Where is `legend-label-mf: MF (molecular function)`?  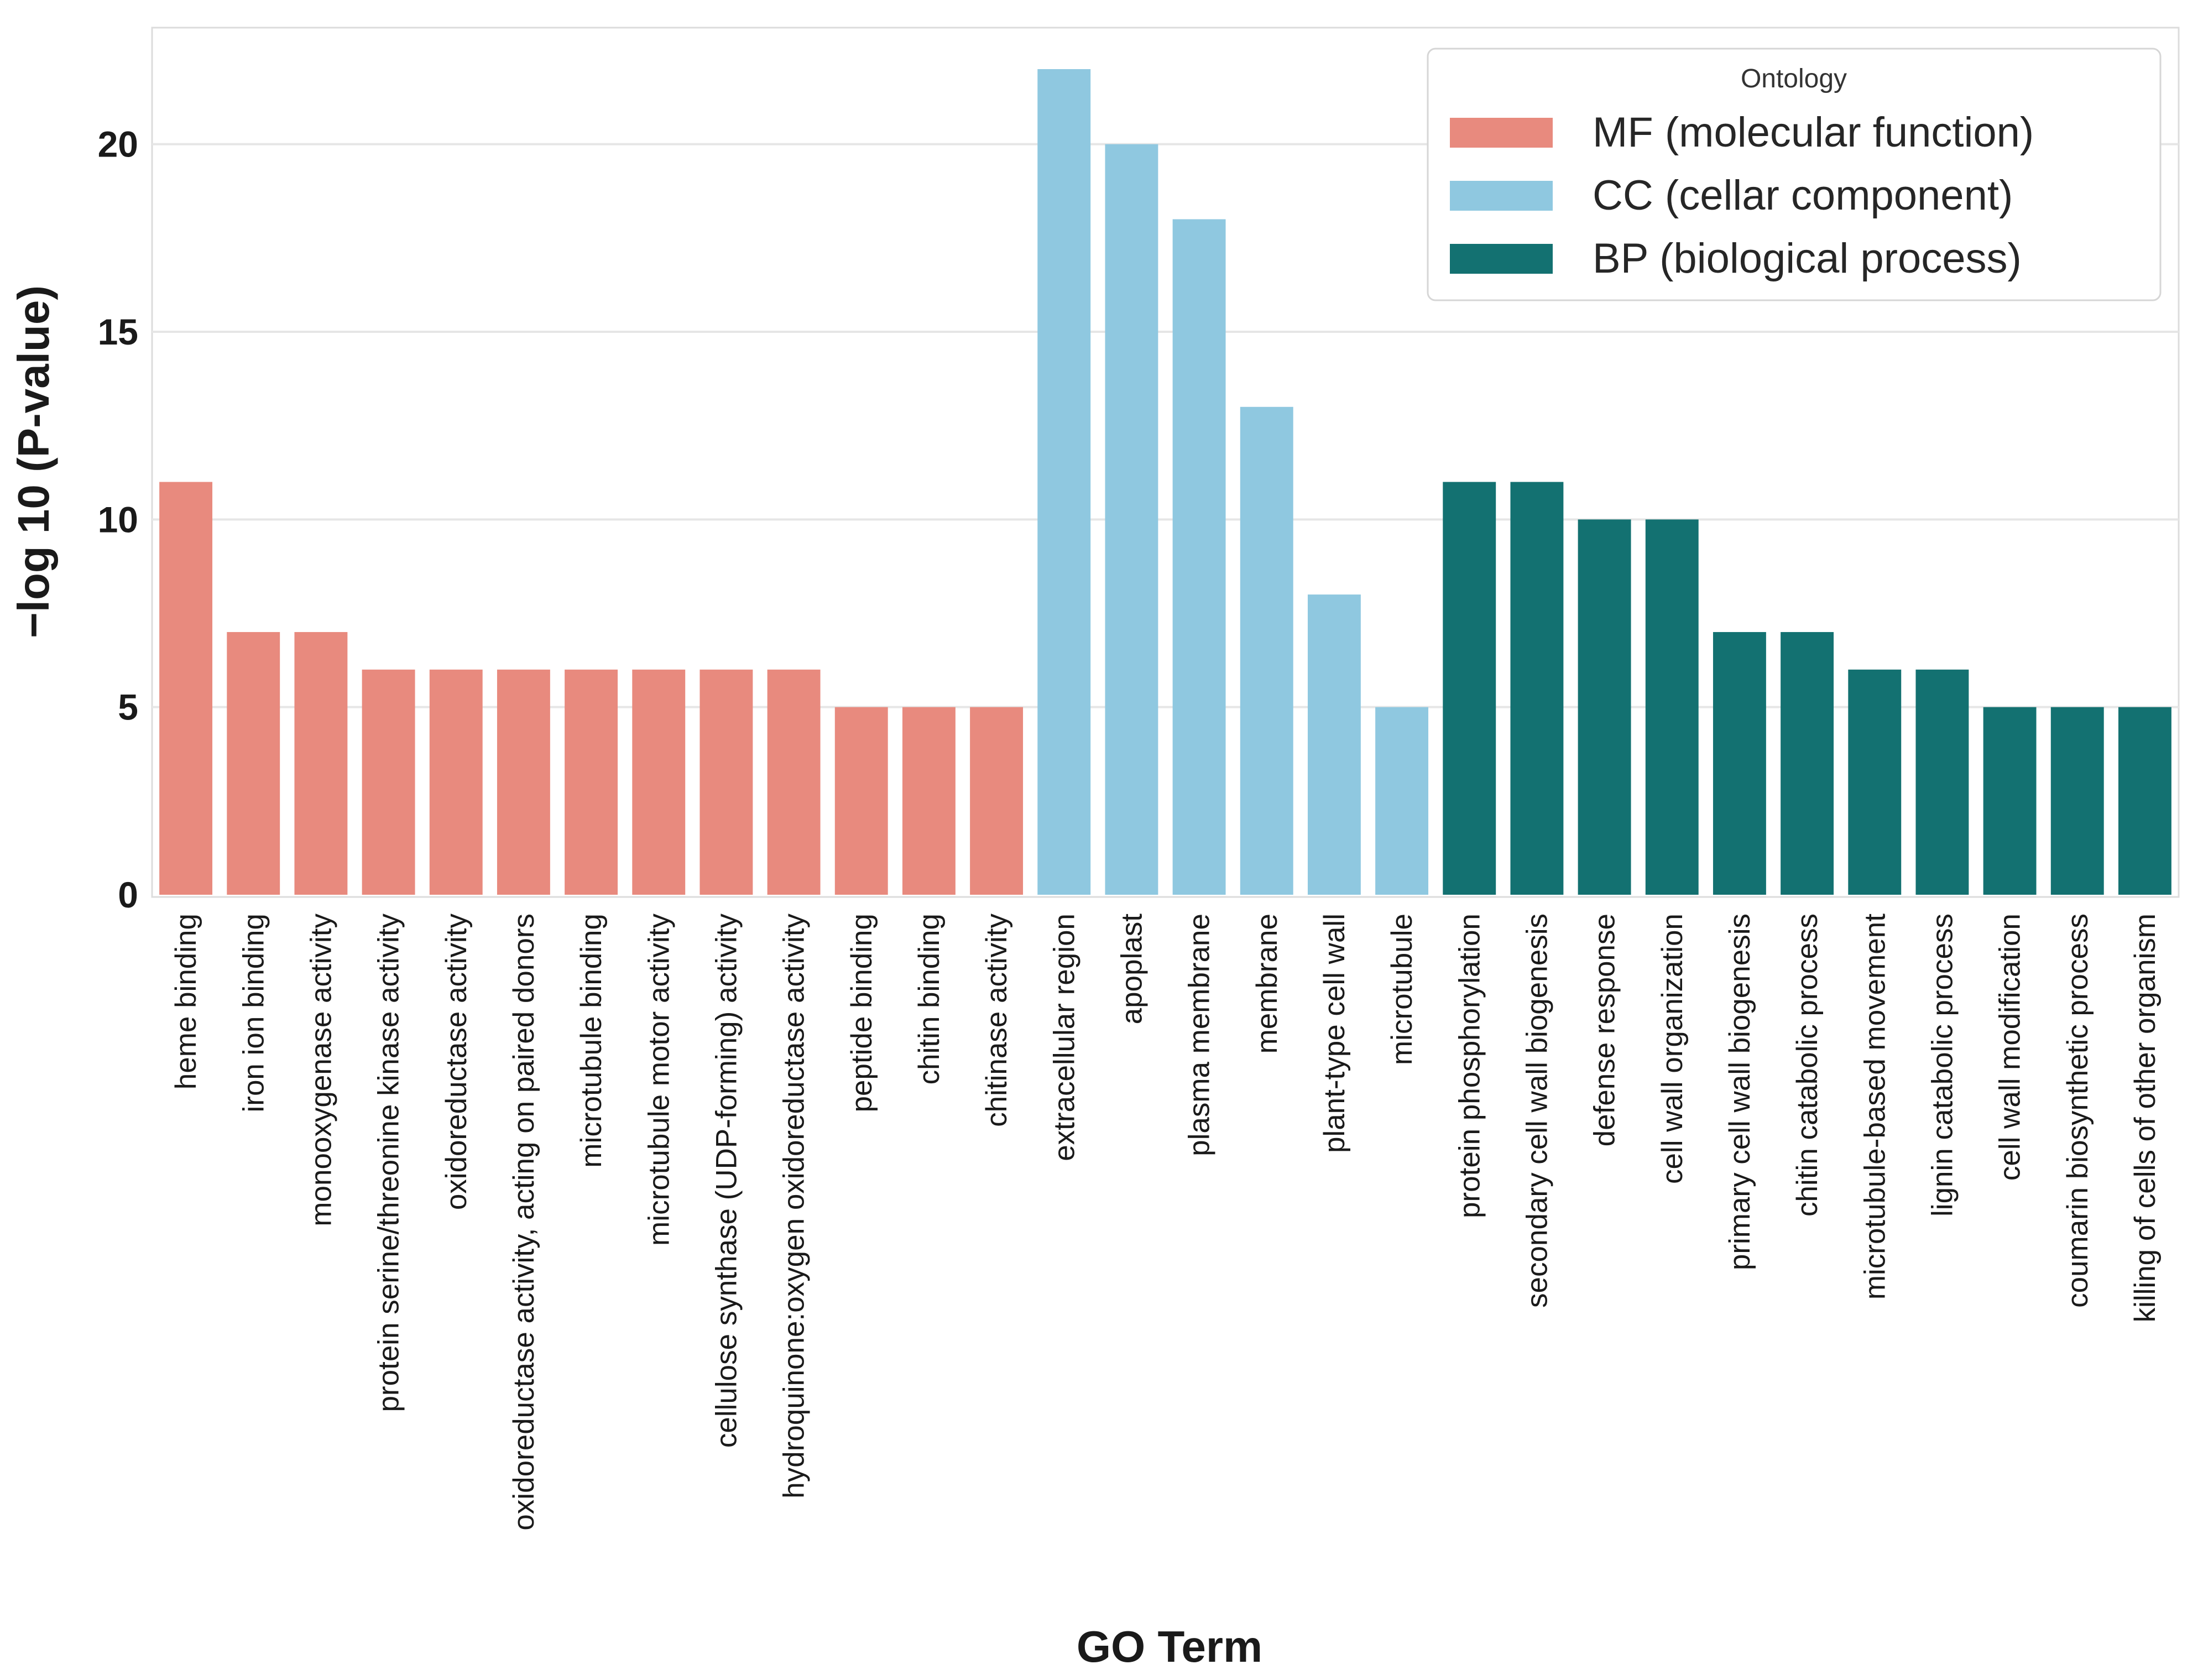
legend-label-mf: MF (molecular function) is located at coordinates (1813, 132).